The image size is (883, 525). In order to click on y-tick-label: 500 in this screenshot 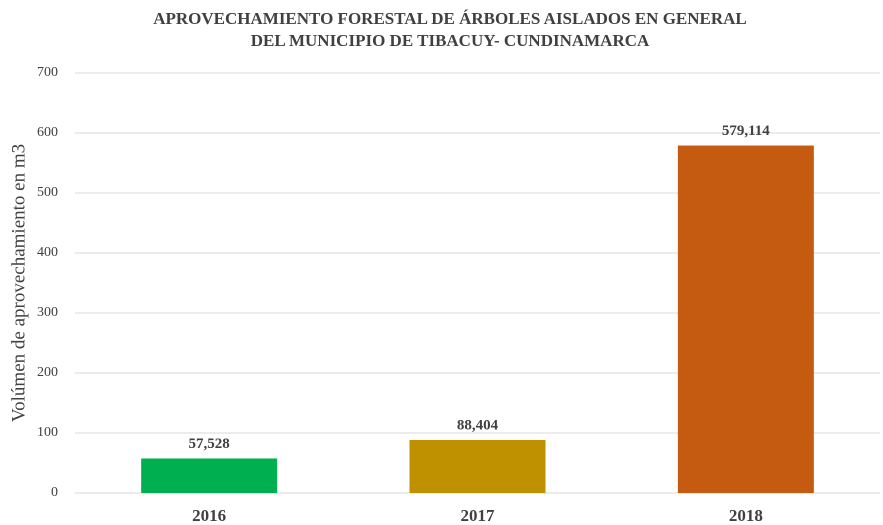, I will do `click(47, 192)`.